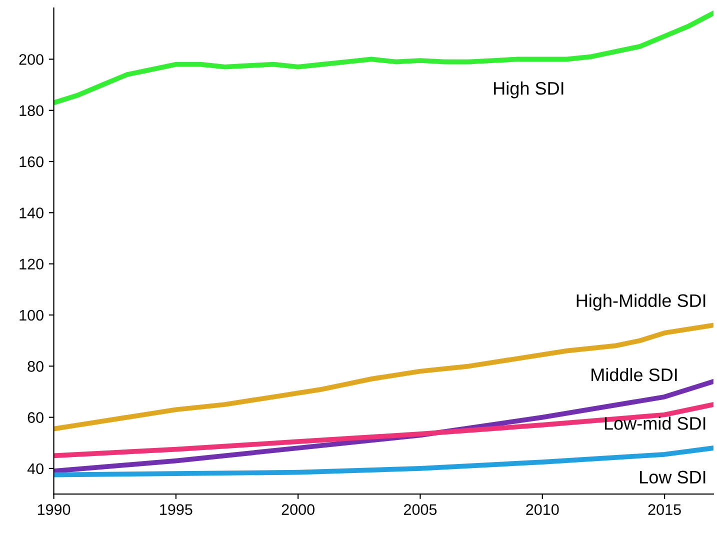 The image size is (717, 537). Describe the element at coordinates (36, 366) in the screenshot. I see `y-tick-label: 80` at that location.